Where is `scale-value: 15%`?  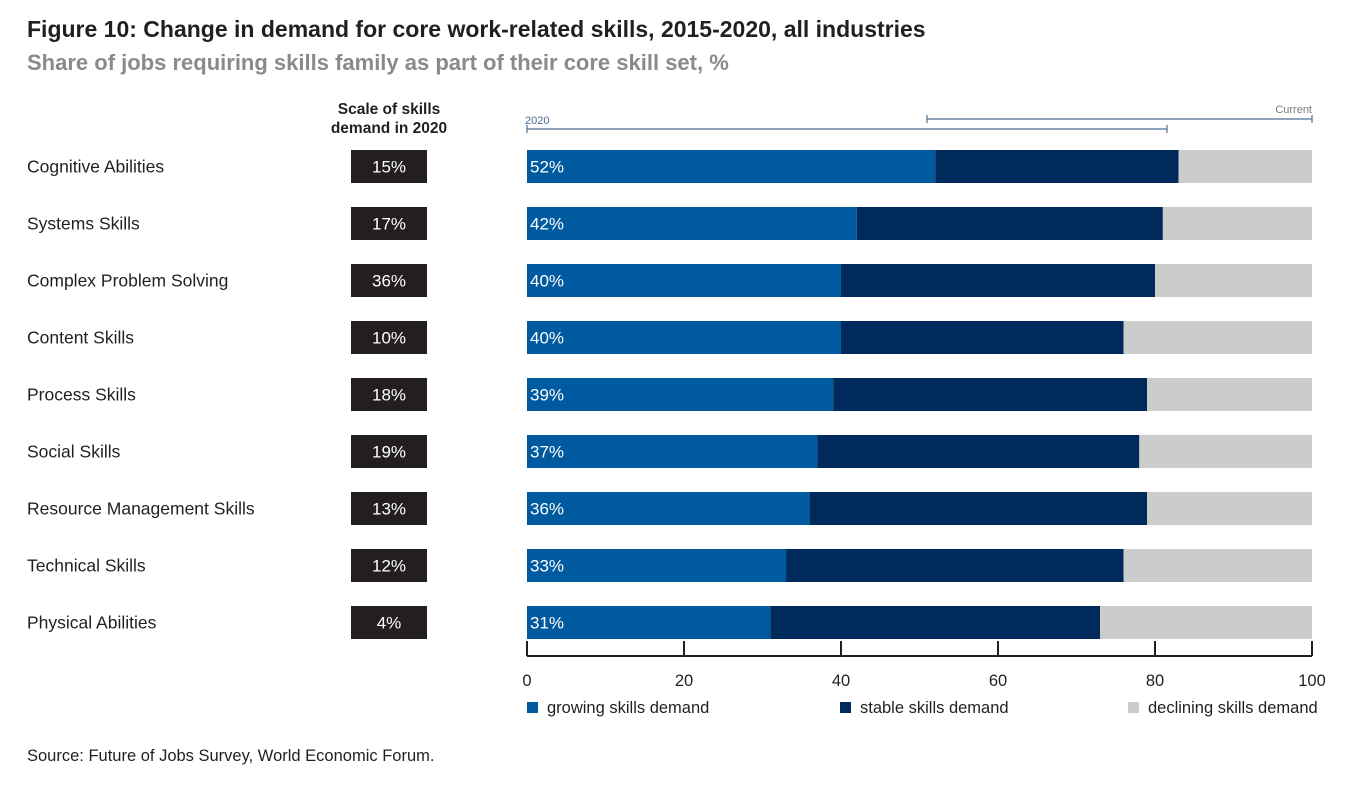 scale-value: 15% is located at coordinates (389, 167).